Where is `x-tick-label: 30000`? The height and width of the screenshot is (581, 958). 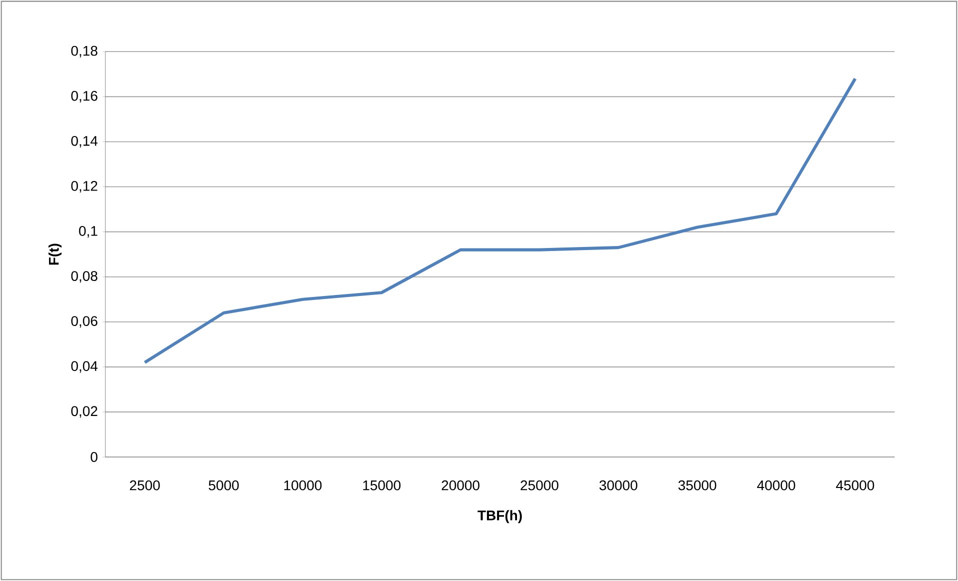
x-tick-label: 30000 is located at coordinates (618, 485).